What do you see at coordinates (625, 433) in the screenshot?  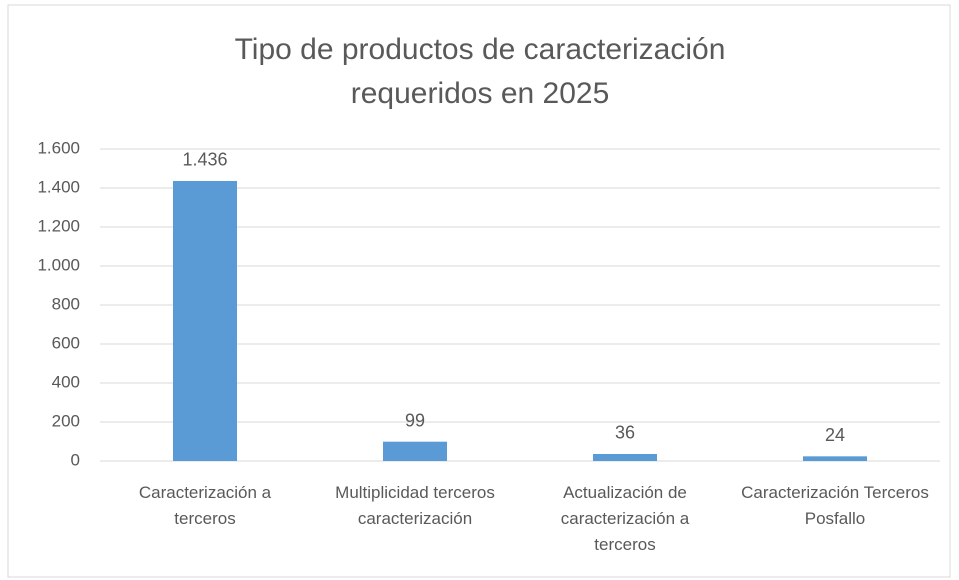 I see `data-label: 36` at bounding box center [625, 433].